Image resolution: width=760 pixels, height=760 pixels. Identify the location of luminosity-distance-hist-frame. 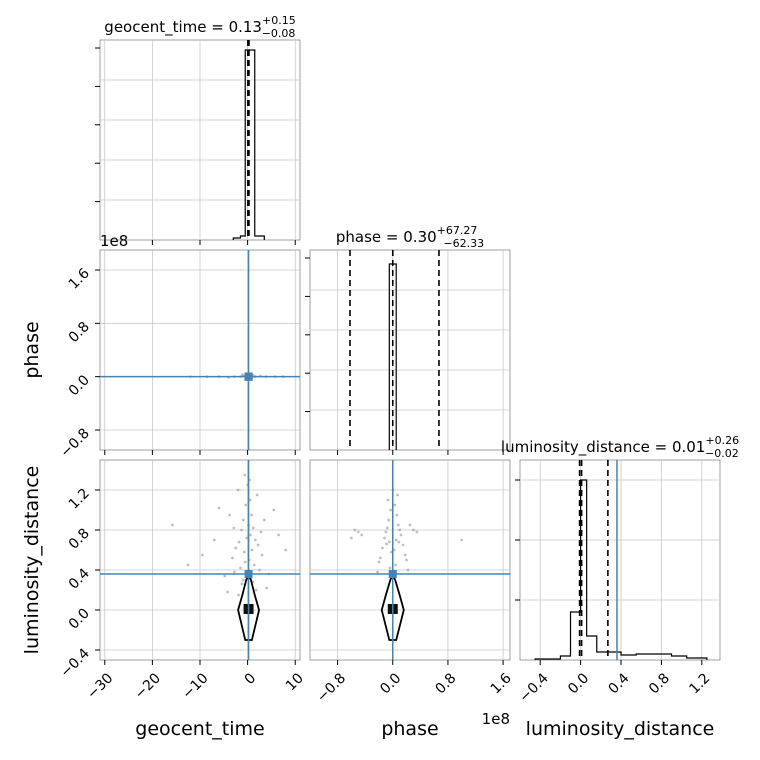
(620, 560).